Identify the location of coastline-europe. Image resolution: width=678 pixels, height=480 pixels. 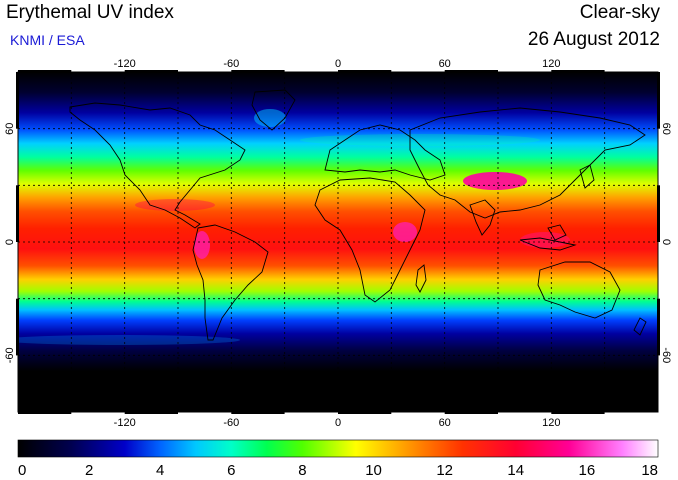
(385, 152).